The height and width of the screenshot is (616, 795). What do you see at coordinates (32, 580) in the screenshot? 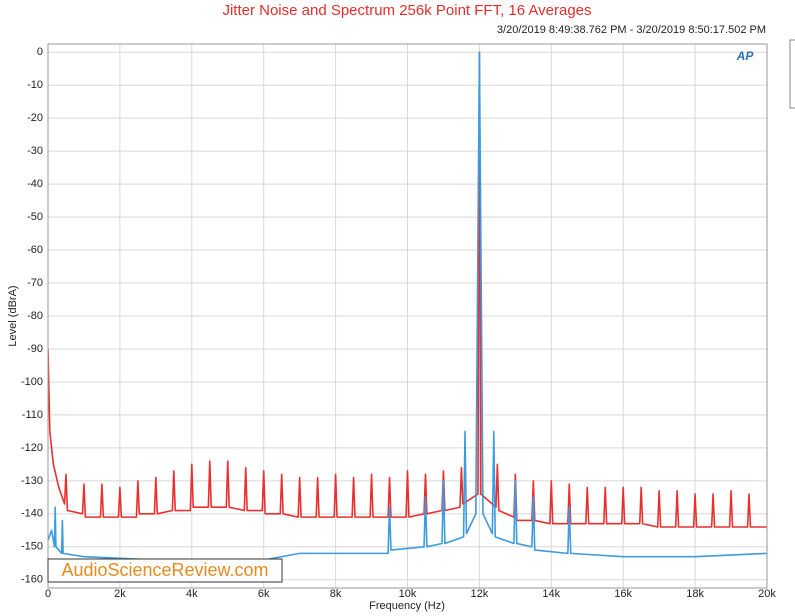
I see `y-tick-label: -160` at bounding box center [32, 580].